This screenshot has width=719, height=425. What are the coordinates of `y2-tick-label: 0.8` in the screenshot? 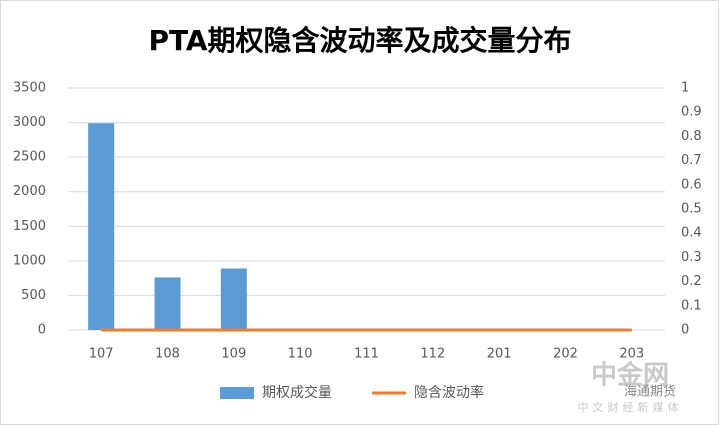 It's located at (691, 136).